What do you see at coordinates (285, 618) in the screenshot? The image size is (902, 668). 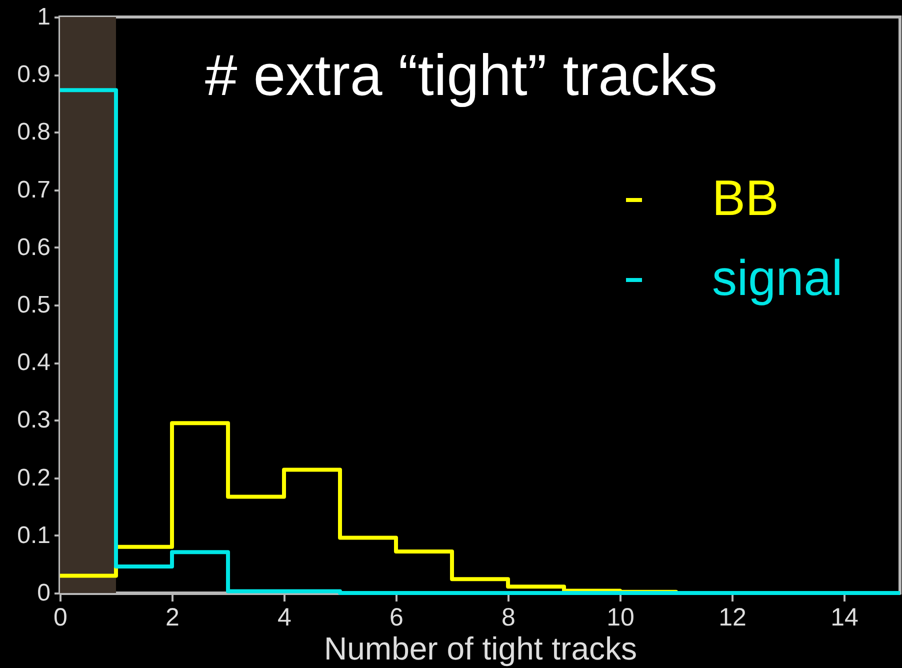 I see `x-tick-label: 4` at bounding box center [285, 618].